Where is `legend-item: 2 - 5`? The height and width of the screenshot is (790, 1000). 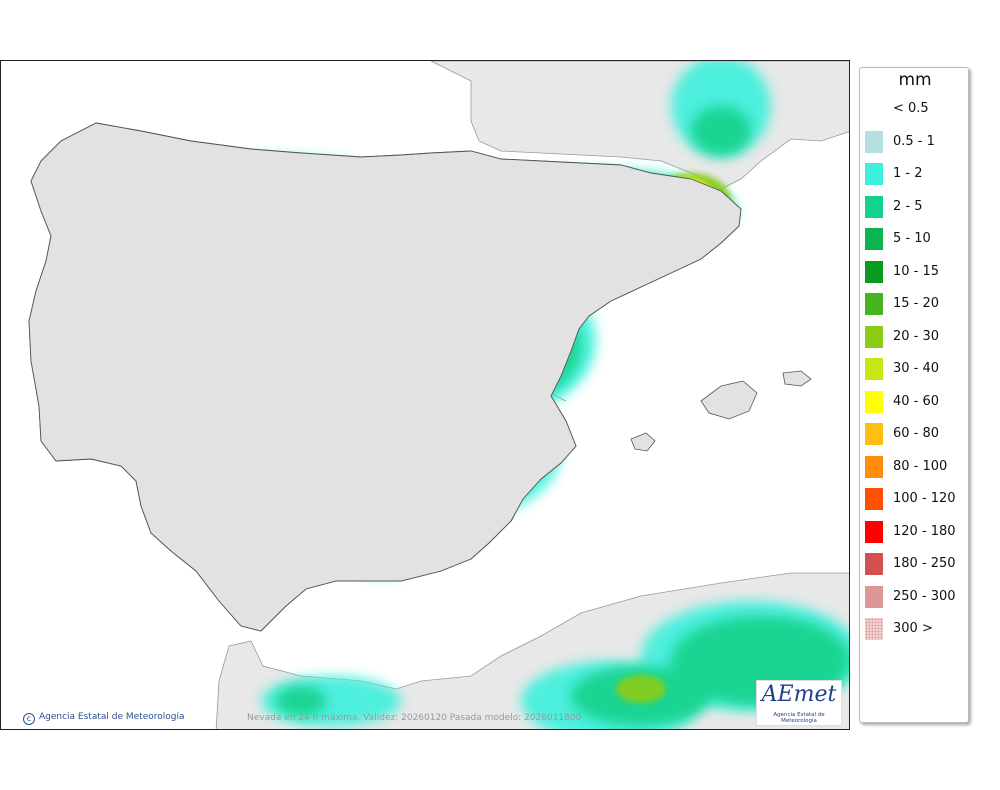
legend-item: 2 - 5 is located at coordinates (915, 206).